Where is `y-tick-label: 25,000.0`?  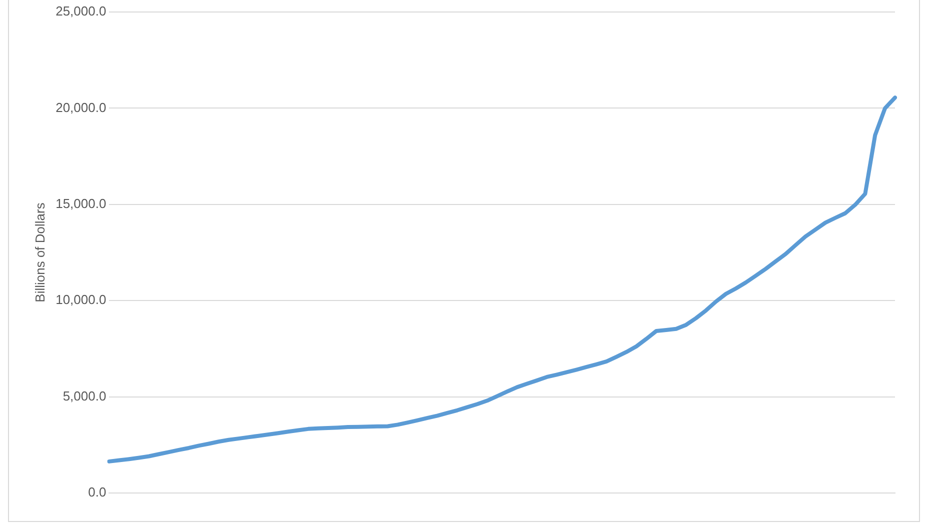 y-tick-label: 25,000.0 is located at coordinates (81, 11).